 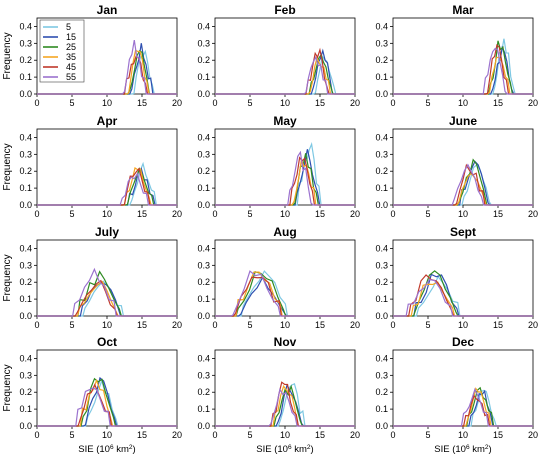 I want to click on panel-title: Apr, so click(x=107, y=121).